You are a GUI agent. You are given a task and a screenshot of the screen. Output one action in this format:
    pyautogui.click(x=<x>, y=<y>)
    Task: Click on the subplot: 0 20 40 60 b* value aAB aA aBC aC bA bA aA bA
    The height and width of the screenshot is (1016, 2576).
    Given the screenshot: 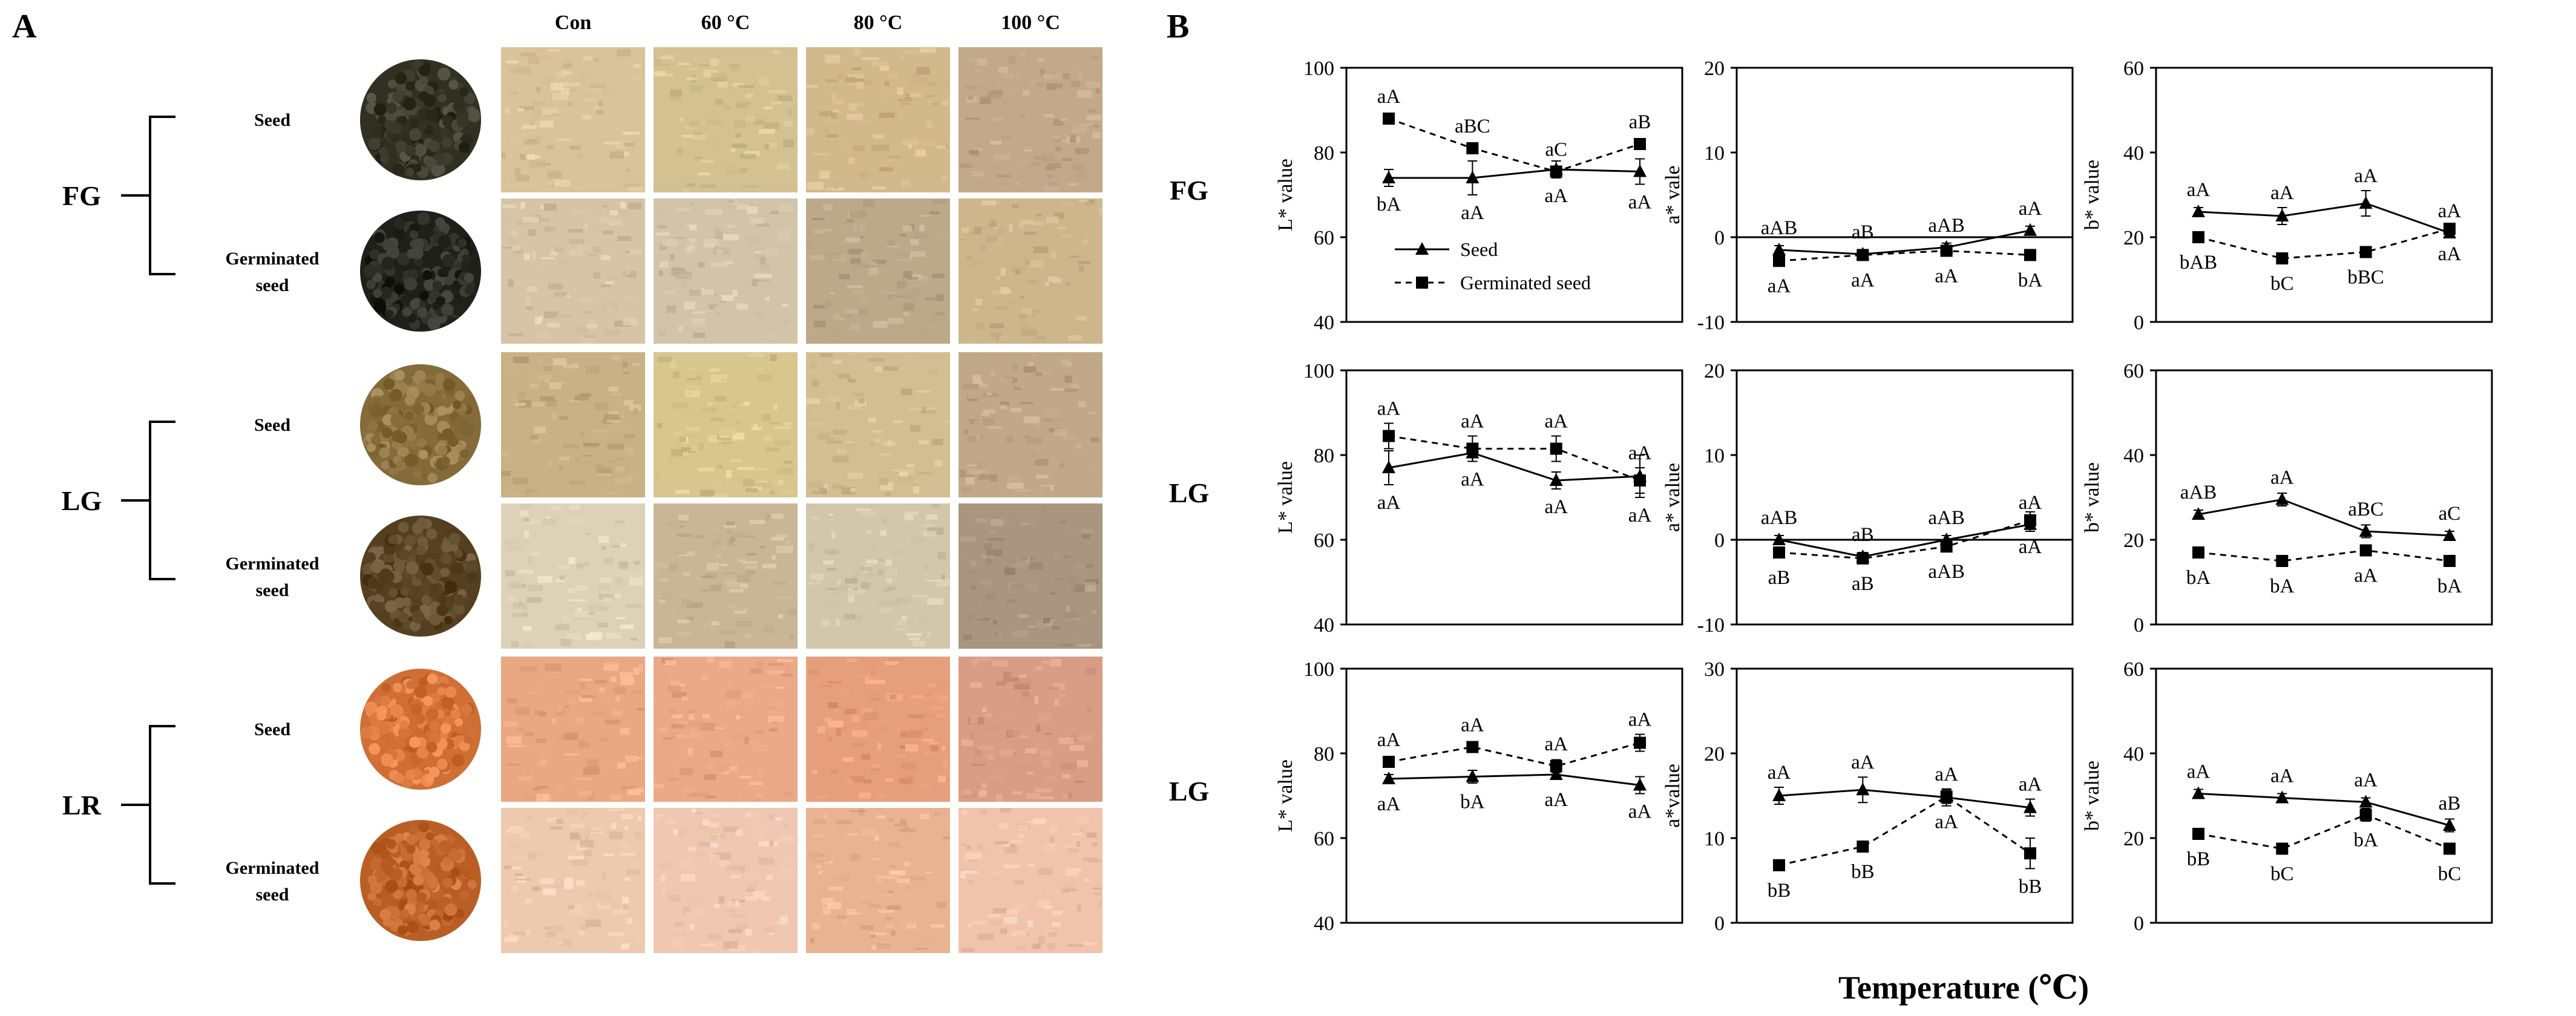 What is the action you would take?
    pyautogui.click(x=2287, y=498)
    